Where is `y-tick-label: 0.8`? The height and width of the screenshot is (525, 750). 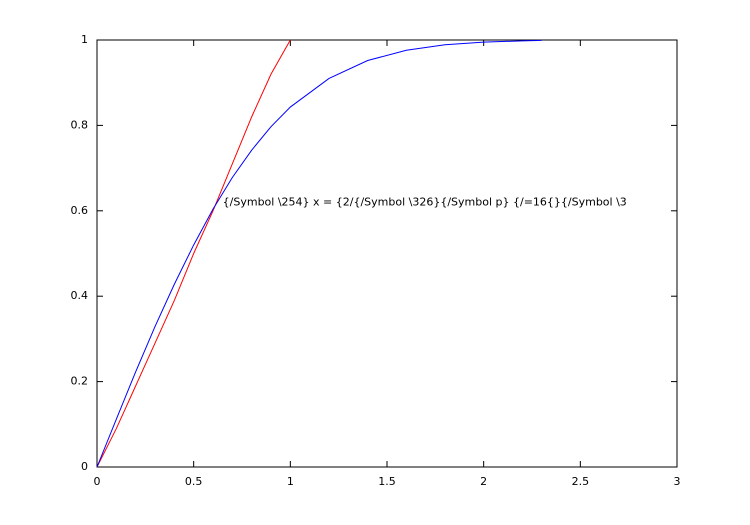 y-tick-label: 0.8 is located at coordinates (80, 124).